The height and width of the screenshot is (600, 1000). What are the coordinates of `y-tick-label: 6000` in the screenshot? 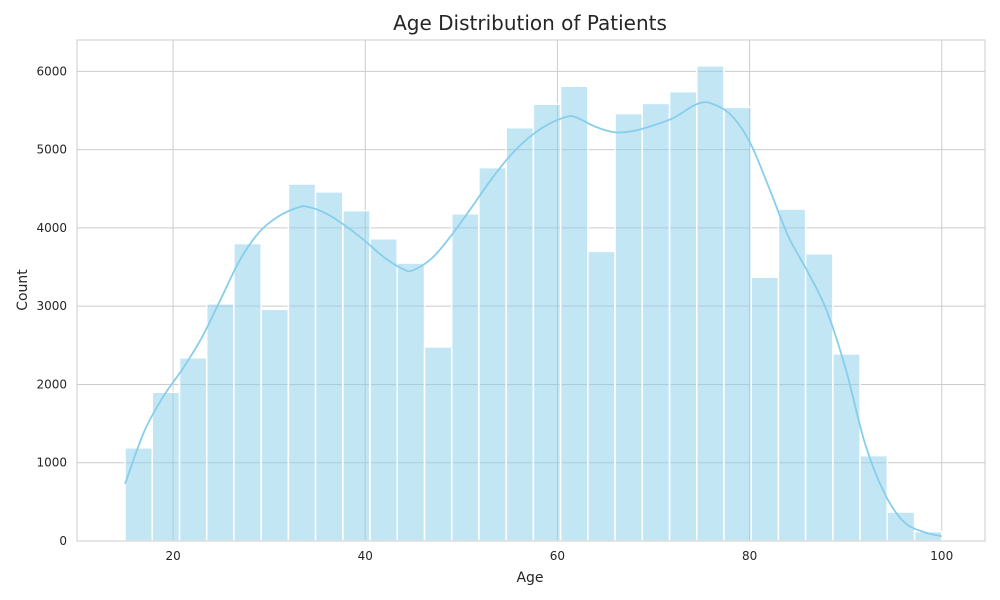 It's located at (51, 71).